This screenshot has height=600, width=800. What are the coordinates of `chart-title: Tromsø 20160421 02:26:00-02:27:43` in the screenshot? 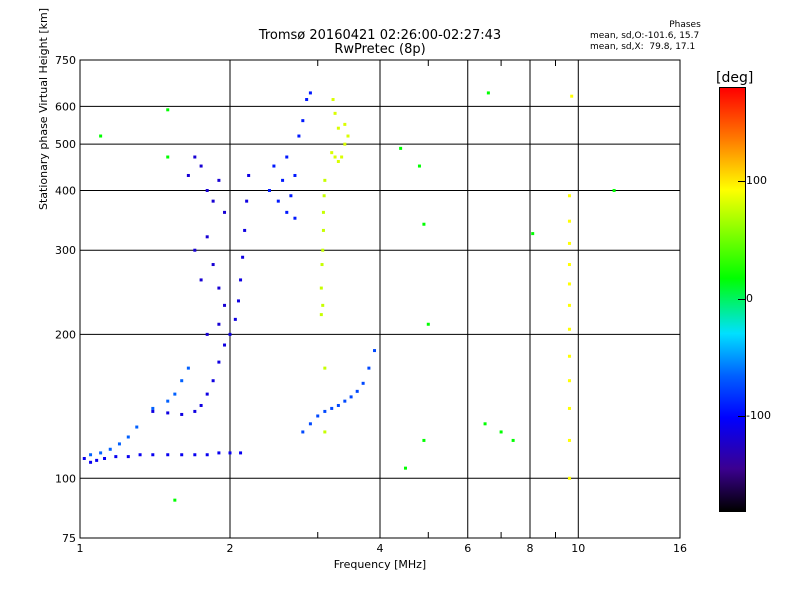 It's located at (380, 35).